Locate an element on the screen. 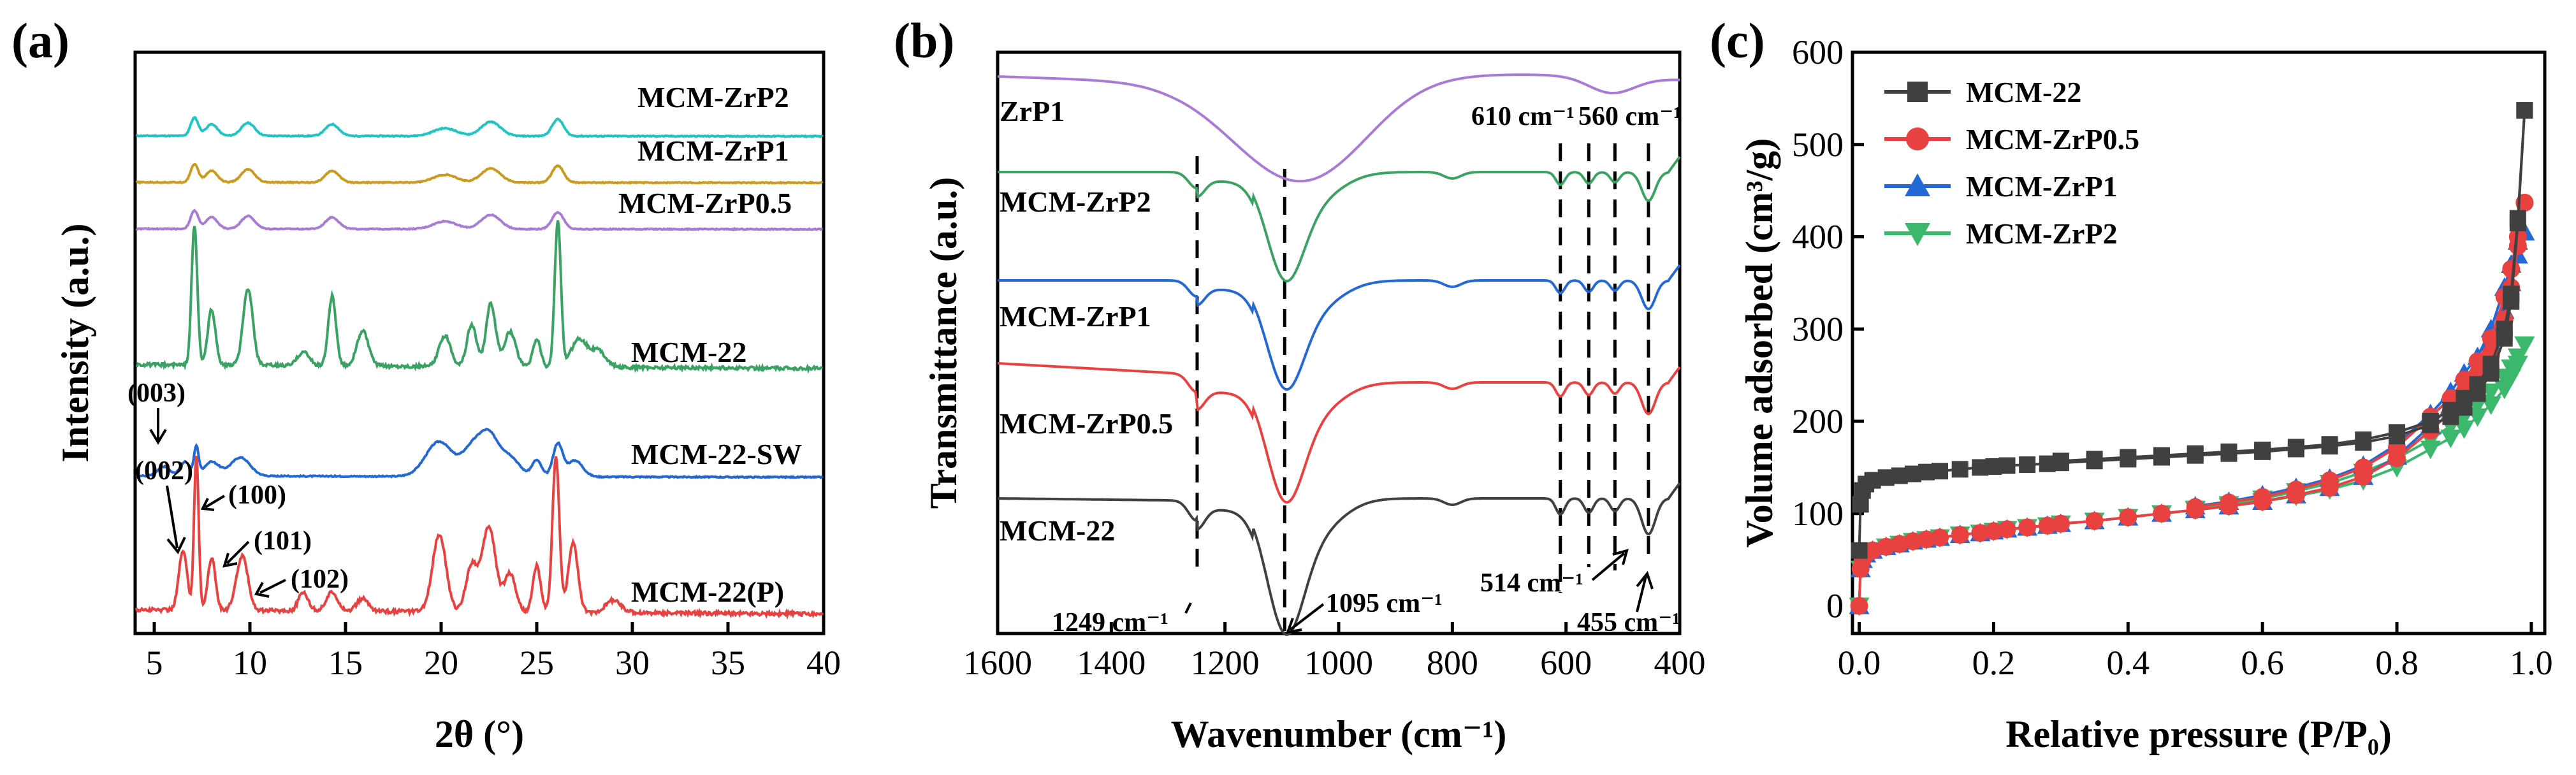  legend-marker-mcm-zrp1 is located at coordinates (1917, 184).